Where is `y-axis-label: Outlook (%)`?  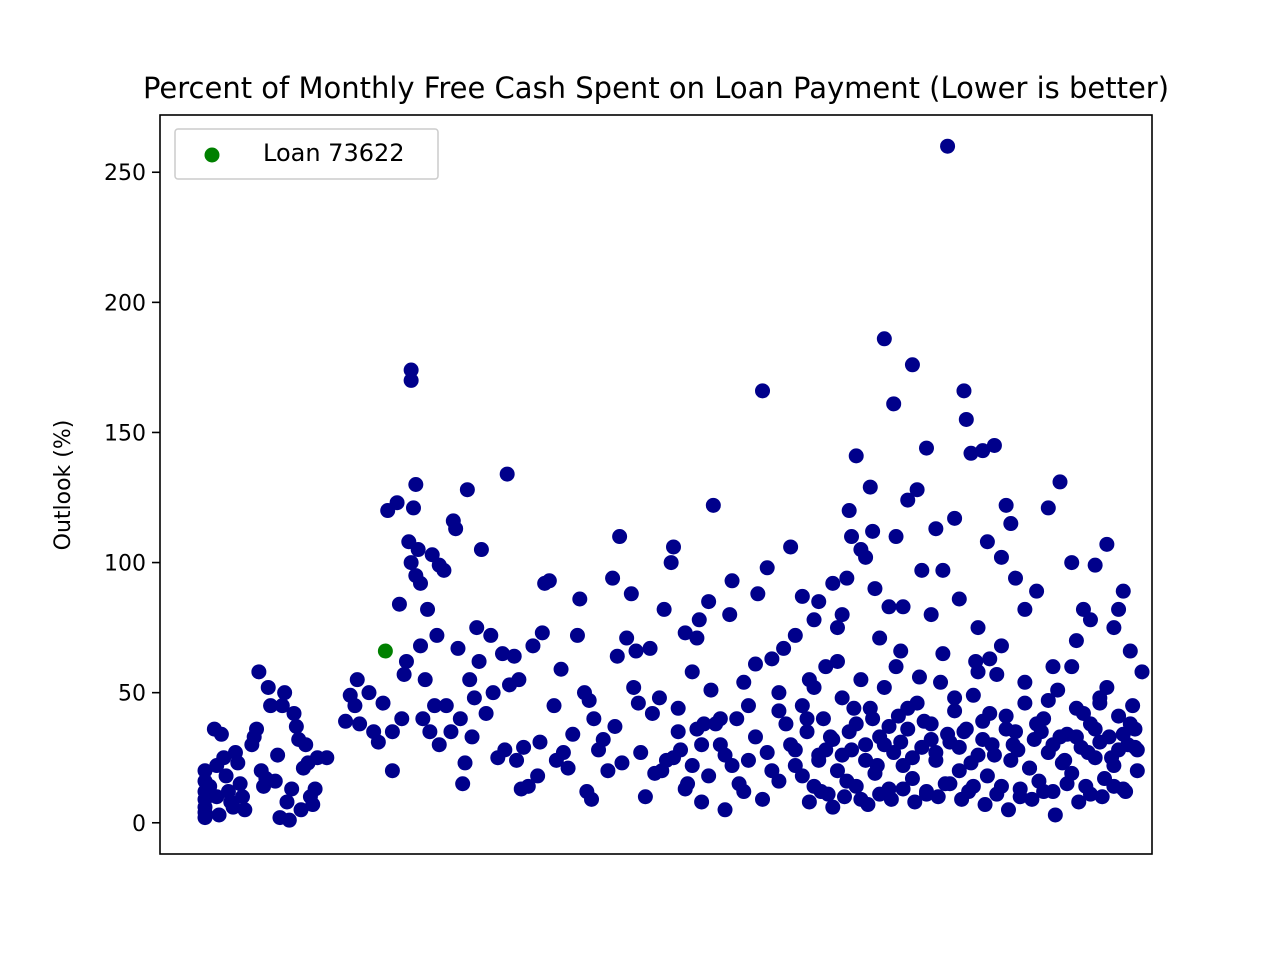 y-axis-label: Outlook (%) is located at coordinates (63, 485).